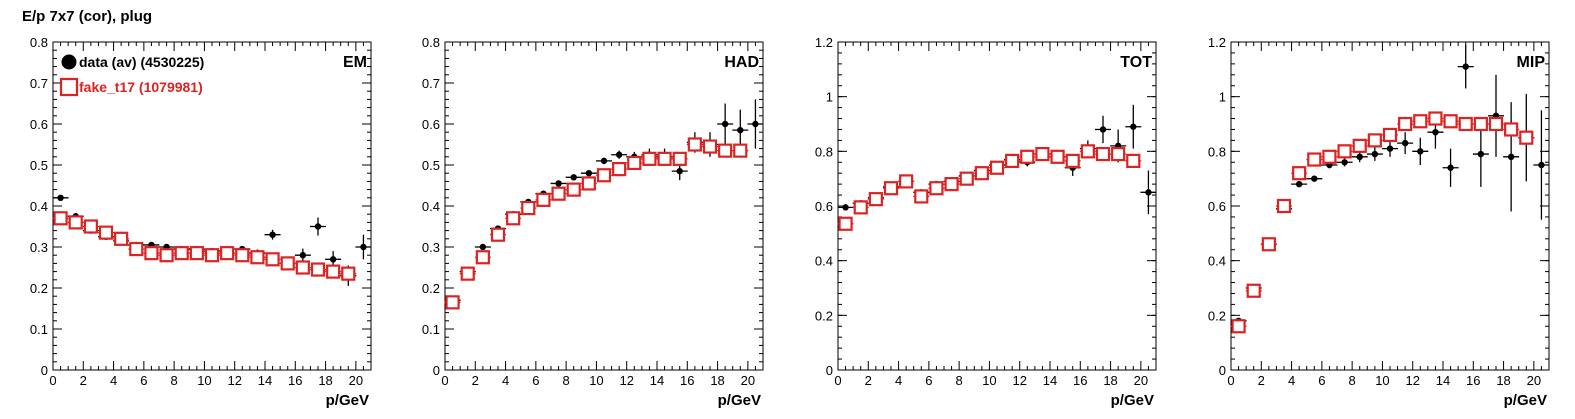 The height and width of the screenshot is (419, 1575). I want to click on x-tick-label: 4, so click(898, 380).